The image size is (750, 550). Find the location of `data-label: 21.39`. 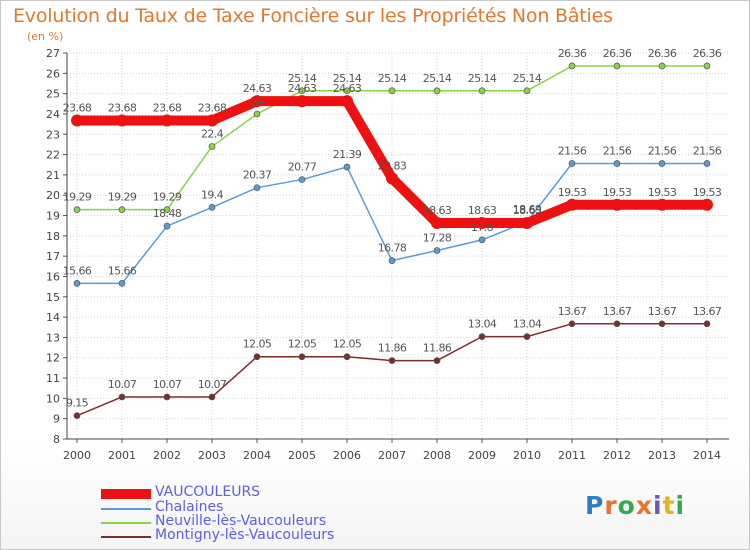

data-label: 21.39 is located at coordinates (347, 154).